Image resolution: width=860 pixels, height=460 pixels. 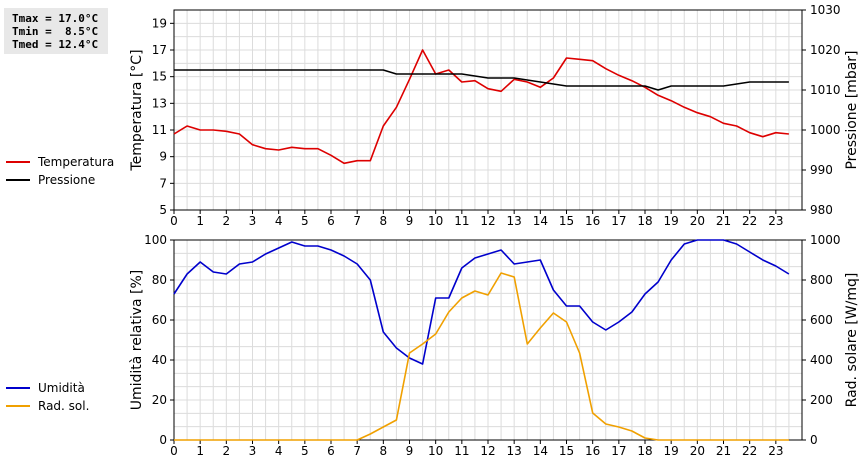 I want to click on legend-label: Rad. sol., so click(x=63, y=406).